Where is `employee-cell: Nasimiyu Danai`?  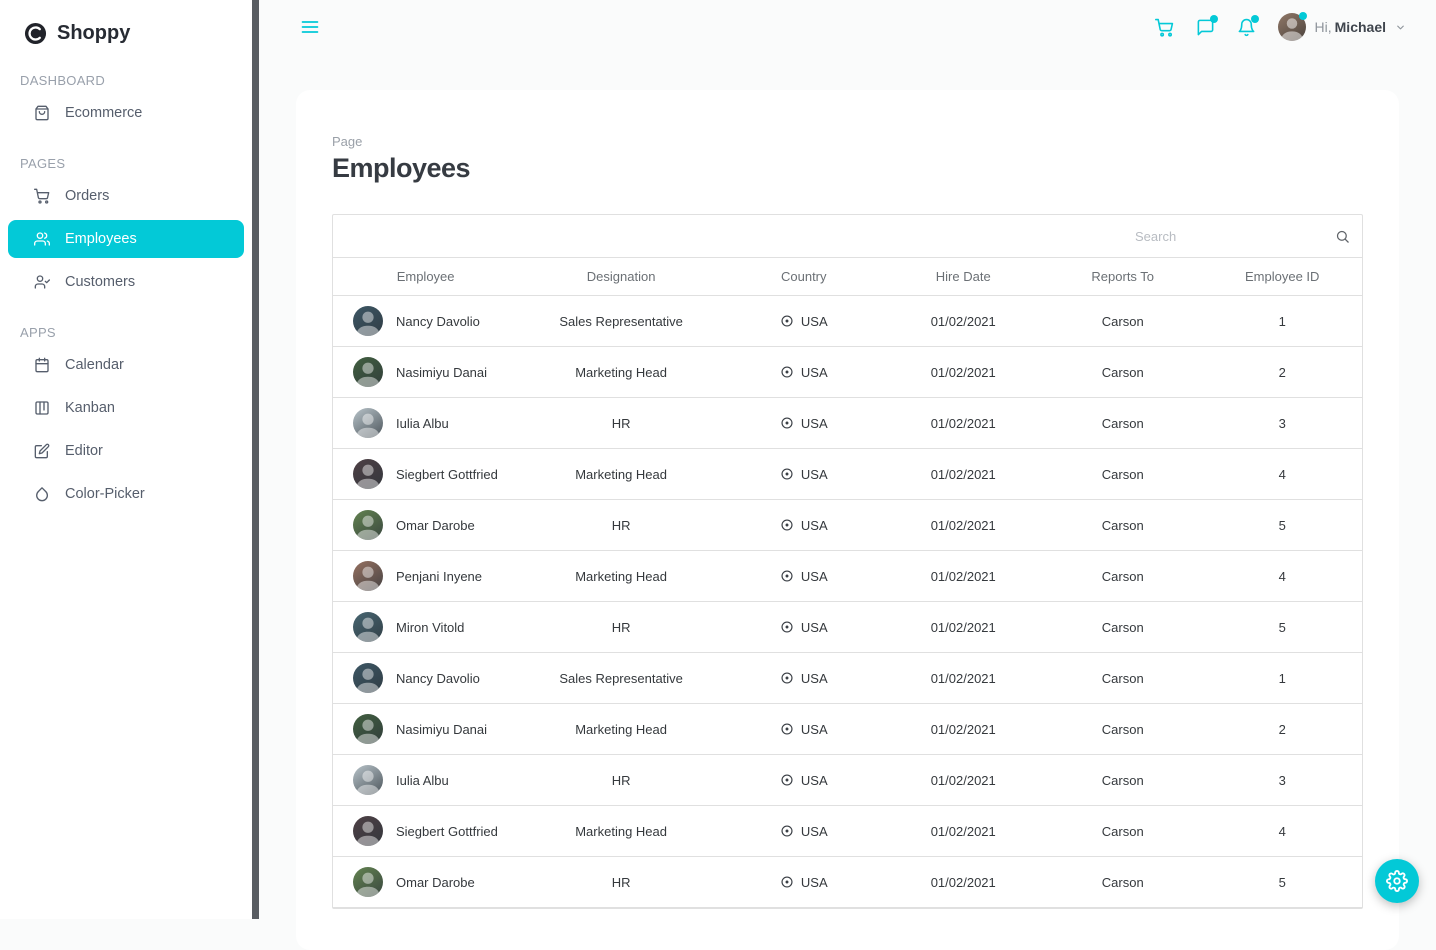
employee-cell: Nasimiyu Danai is located at coordinates (425, 372).